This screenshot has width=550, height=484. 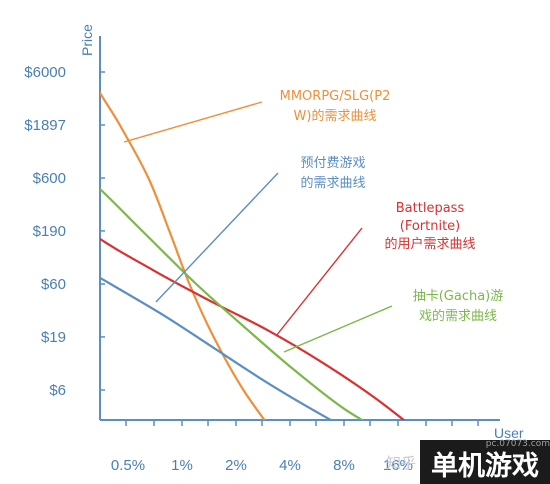 I want to click on annotation-2-line-0: Battlepass, so click(x=430, y=208).